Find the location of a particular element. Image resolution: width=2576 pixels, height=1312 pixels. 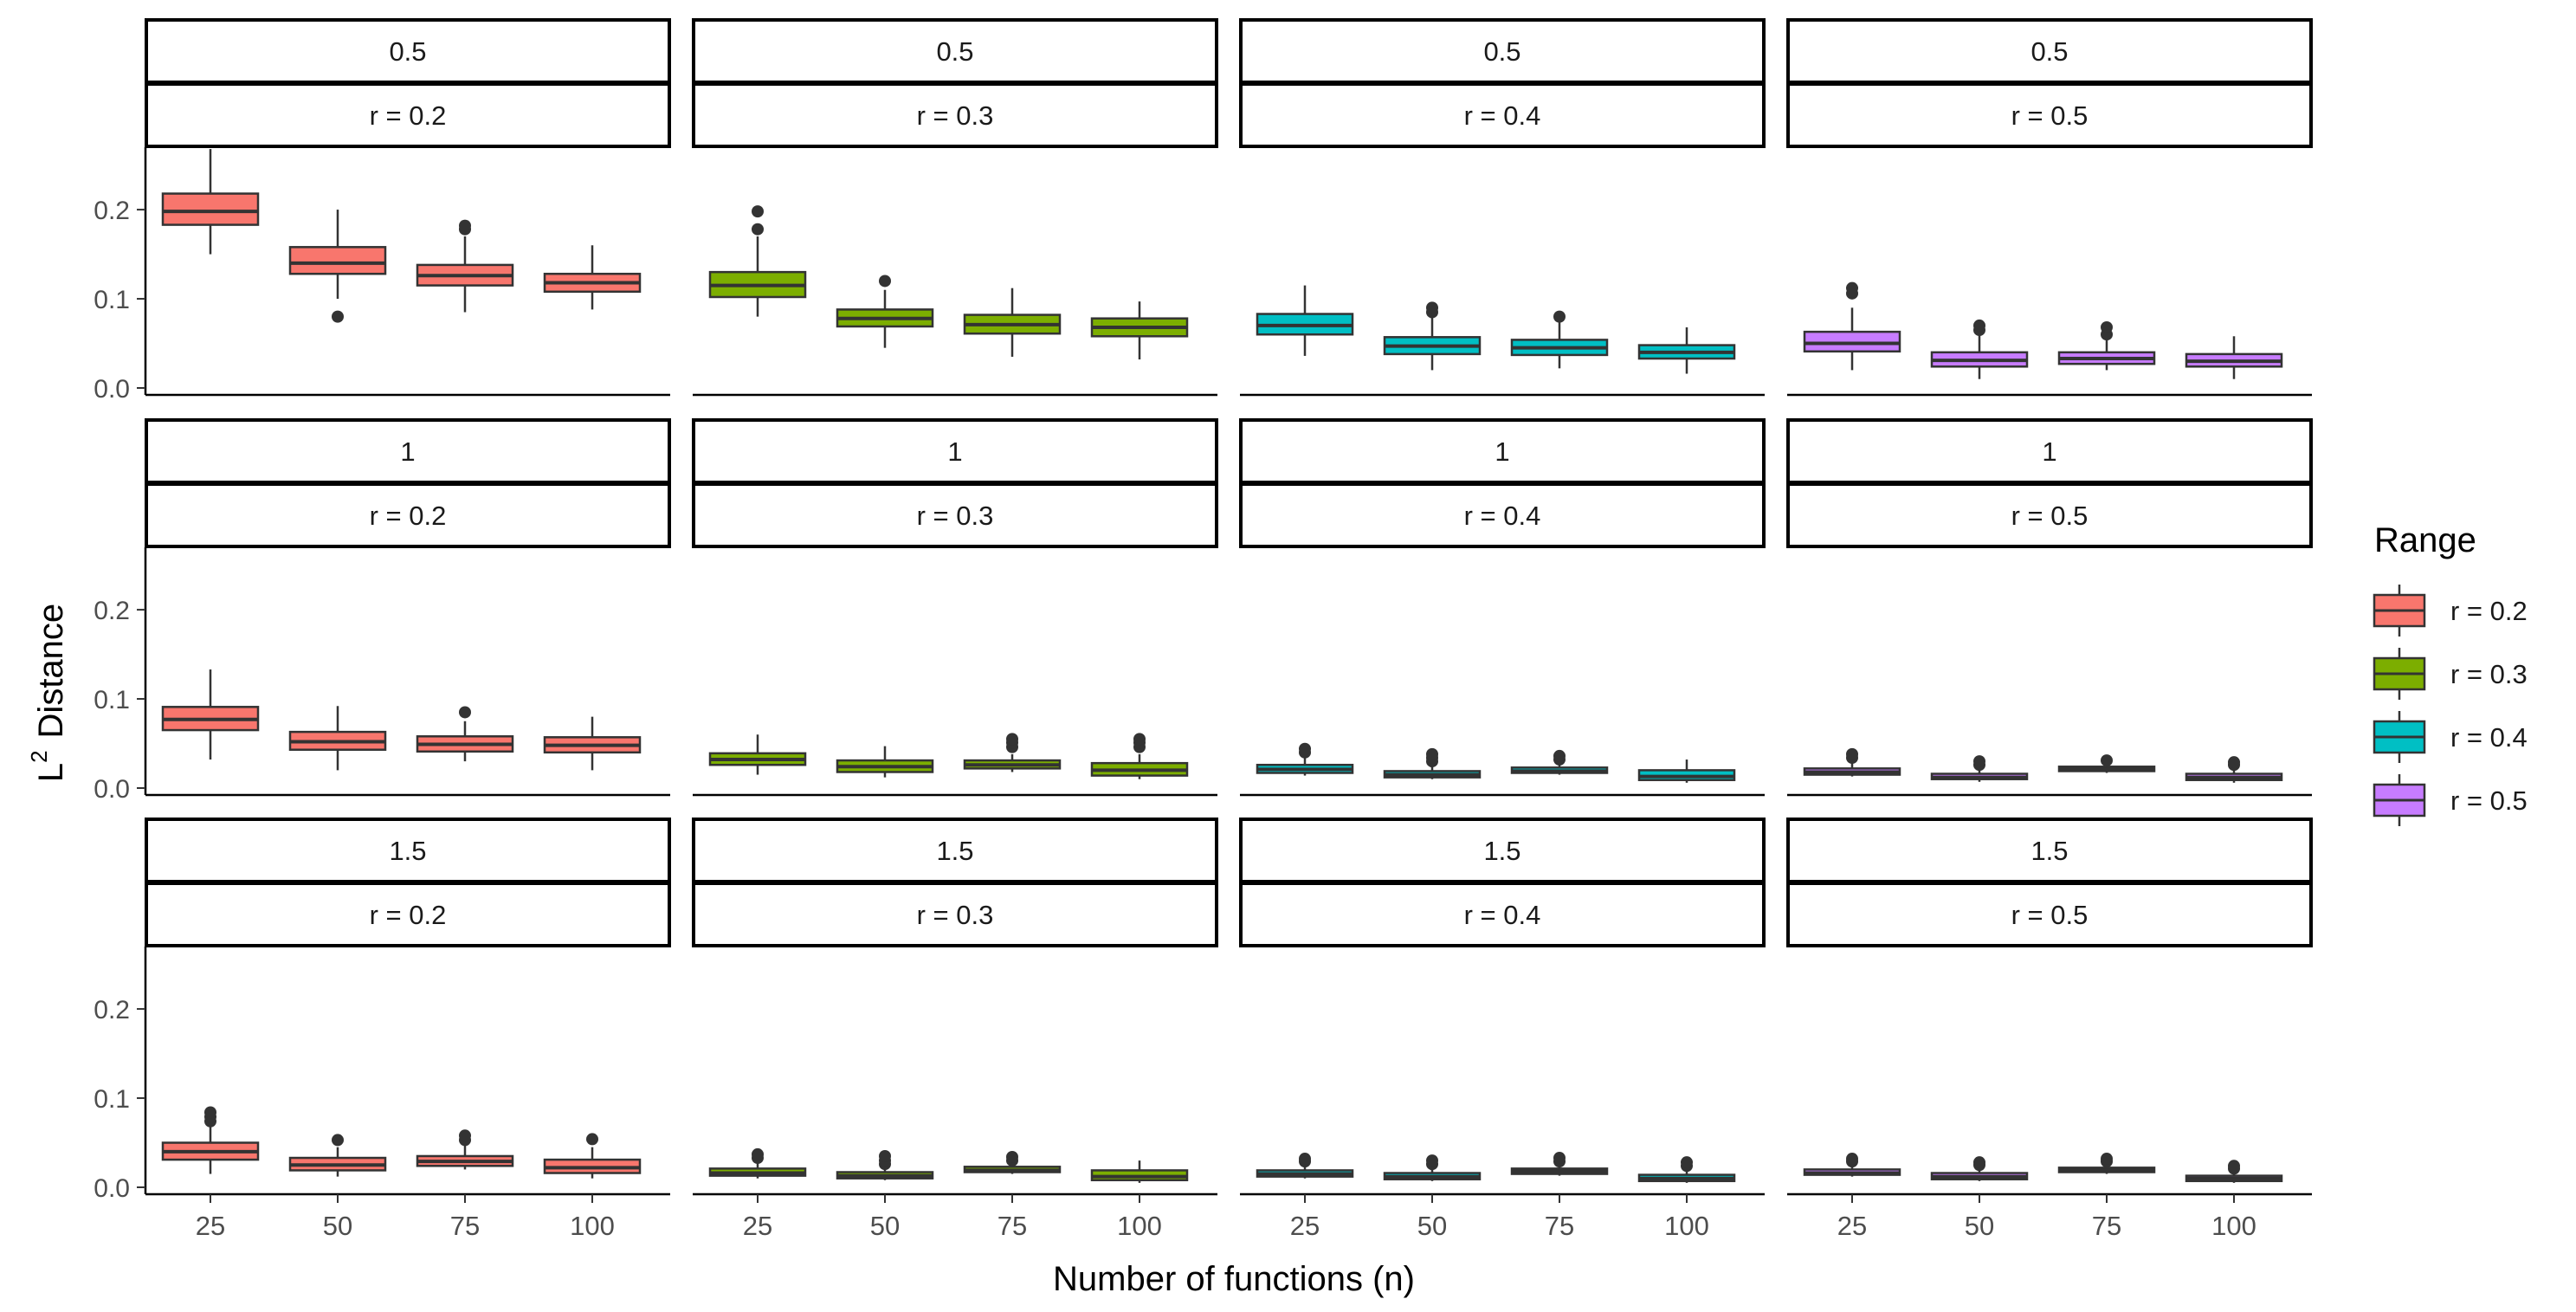

x-tick-label: 25 is located at coordinates (758, 1226).